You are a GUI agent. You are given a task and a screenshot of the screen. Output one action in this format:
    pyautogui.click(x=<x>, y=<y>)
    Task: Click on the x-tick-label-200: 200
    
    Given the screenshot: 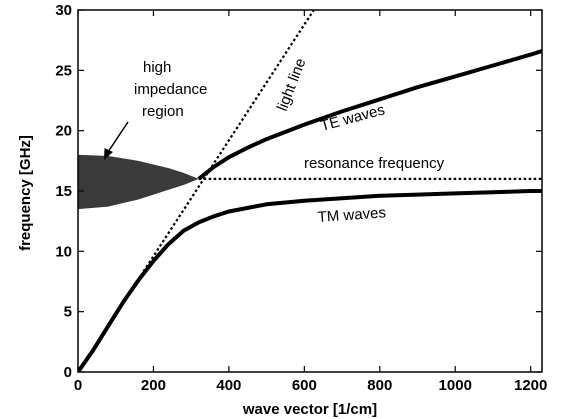 What is the action you would take?
    pyautogui.click(x=153, y=385)
    